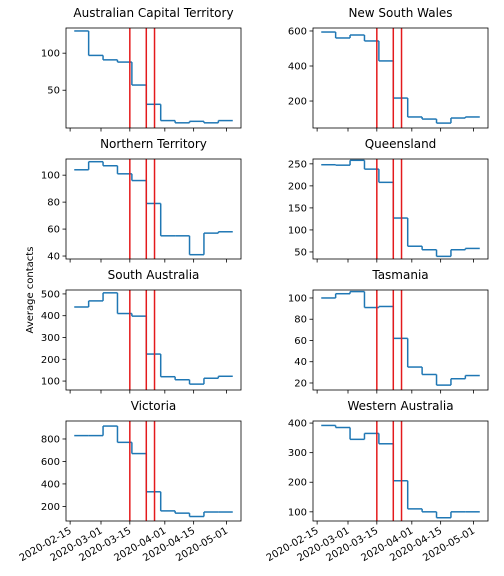  Describe the element at coordinates (30, 290) in the screenshot. I see `y-axis-label: Average contacts` at that location.